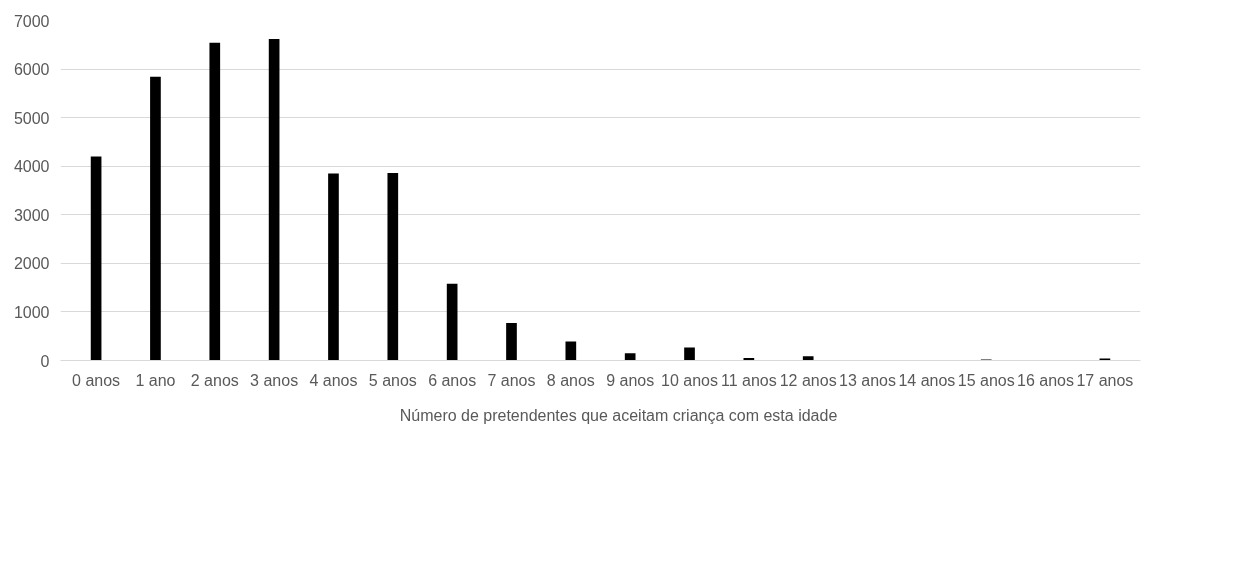 Image resolution: width=1249 pixels, height=579 pixels. I want to click on x-tick-label: 5 anos, so click(392, 380).